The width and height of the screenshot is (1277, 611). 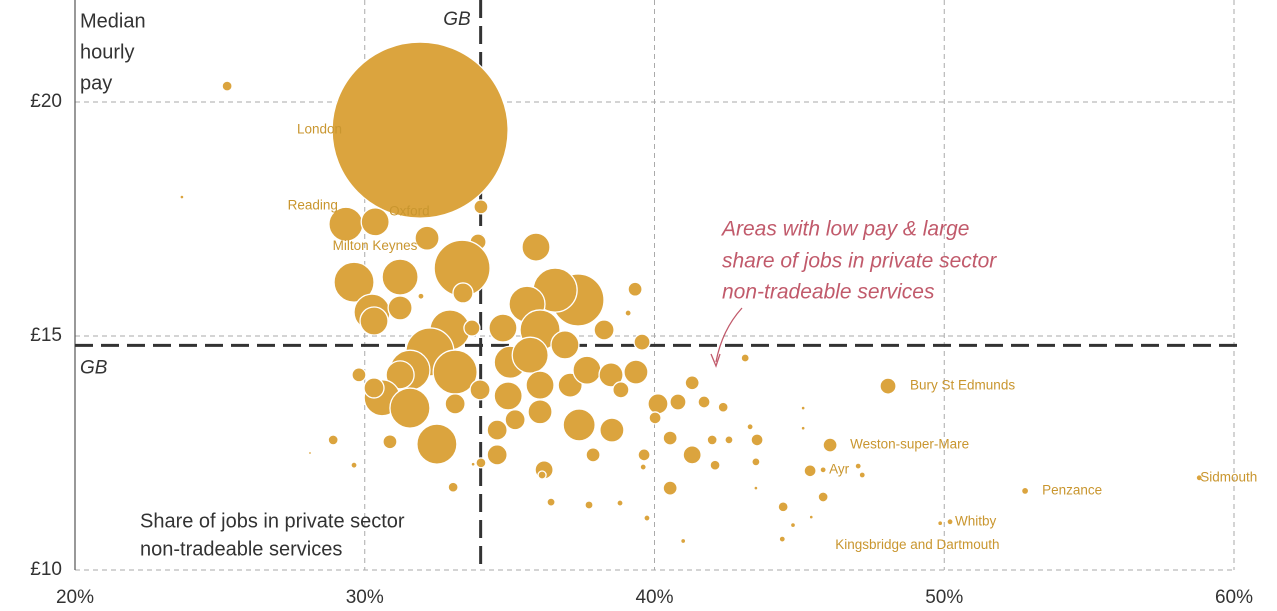 What do you see at coordinates (962, 385) in the screenshot?
I see `point-label: Bury St Edmunds` at bounding box center [962, 385].